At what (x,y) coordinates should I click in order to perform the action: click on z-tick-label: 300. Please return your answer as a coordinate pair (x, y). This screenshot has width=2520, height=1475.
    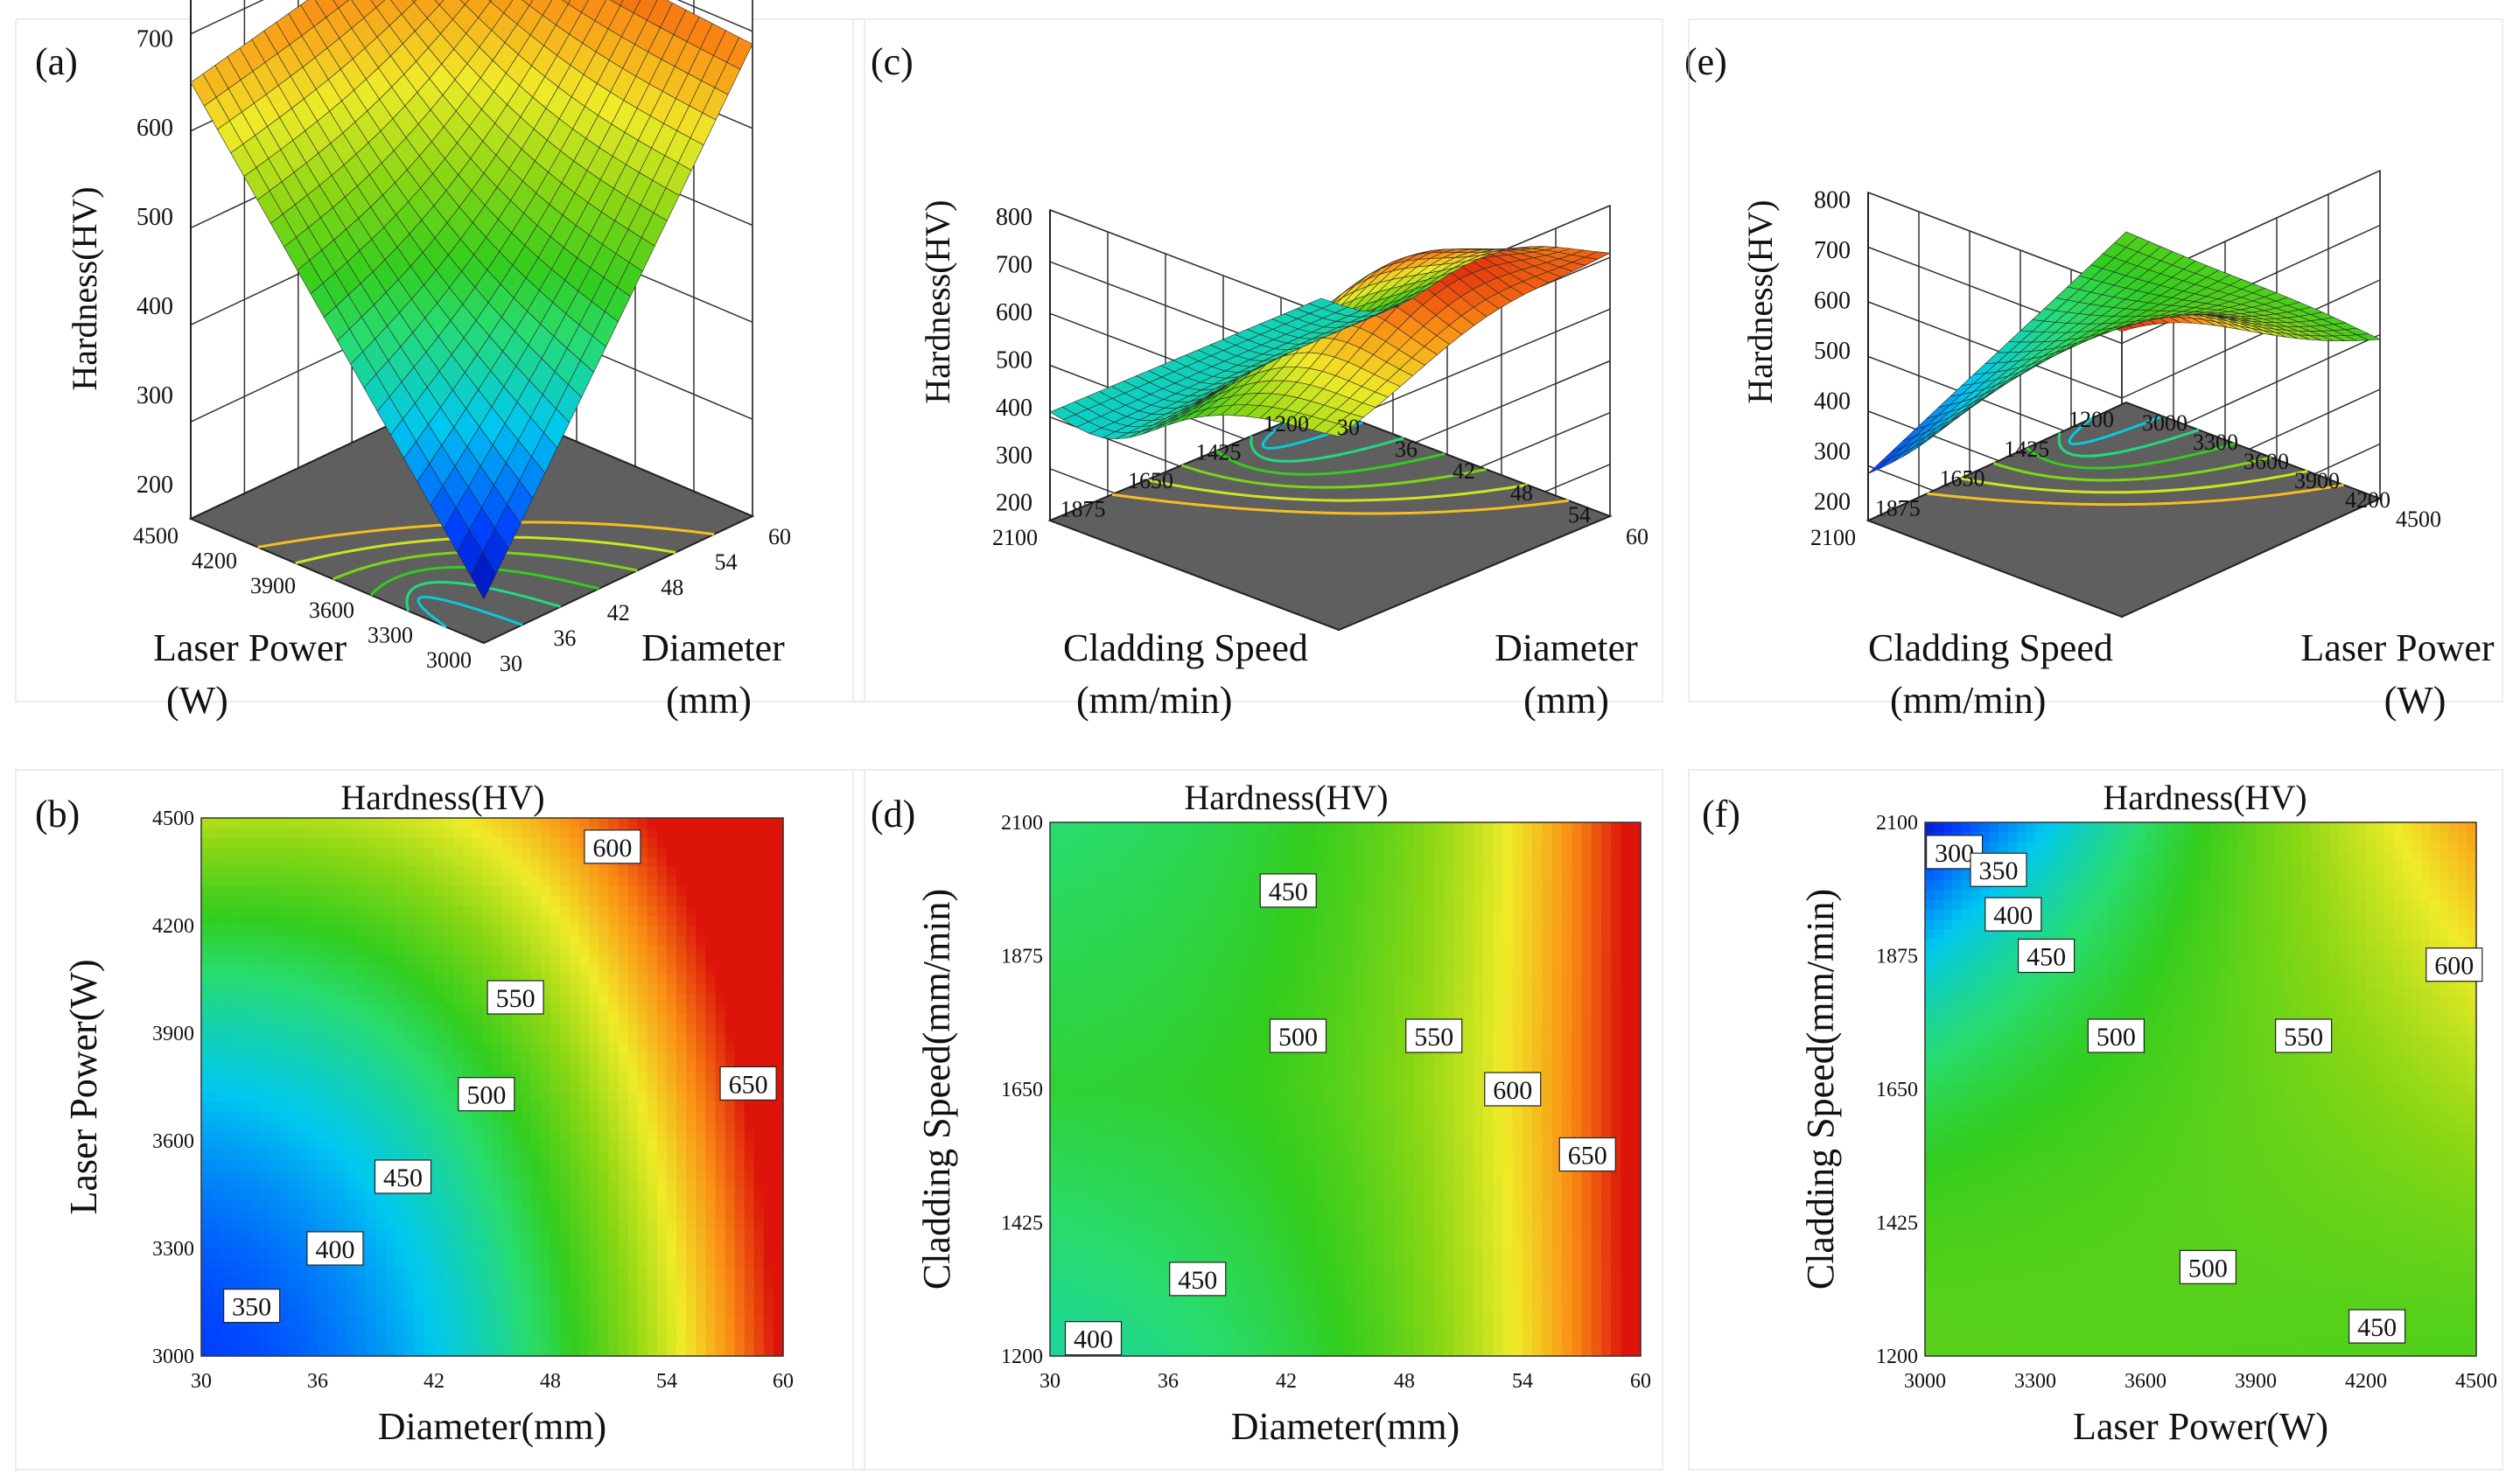
    Looking at the image, I should click on (1832, 451).